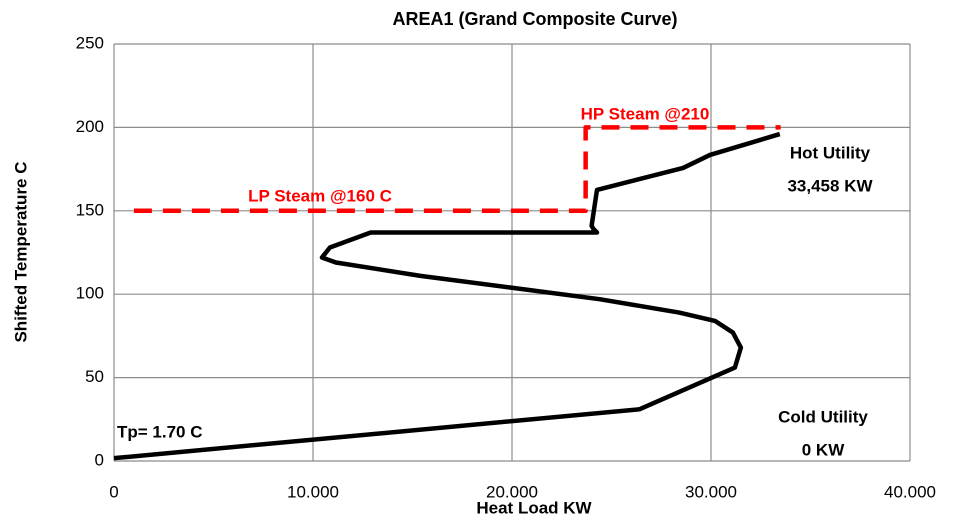  Describe the element at coordinates (113, 491) in the screenshot. I see `x-tick-label: 0` at that location.